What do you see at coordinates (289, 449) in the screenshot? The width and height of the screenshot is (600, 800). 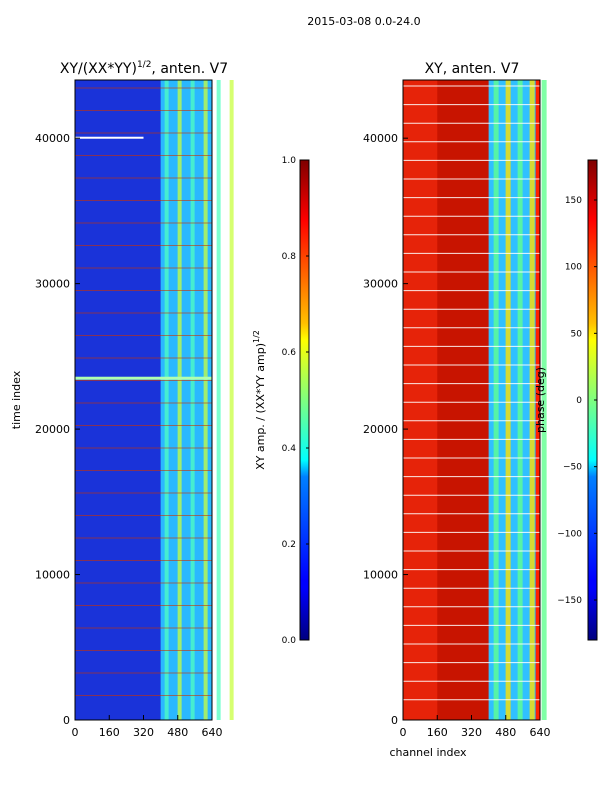 I see `colorbar-tick-label: 0.4` at bounding box center [289, 449].